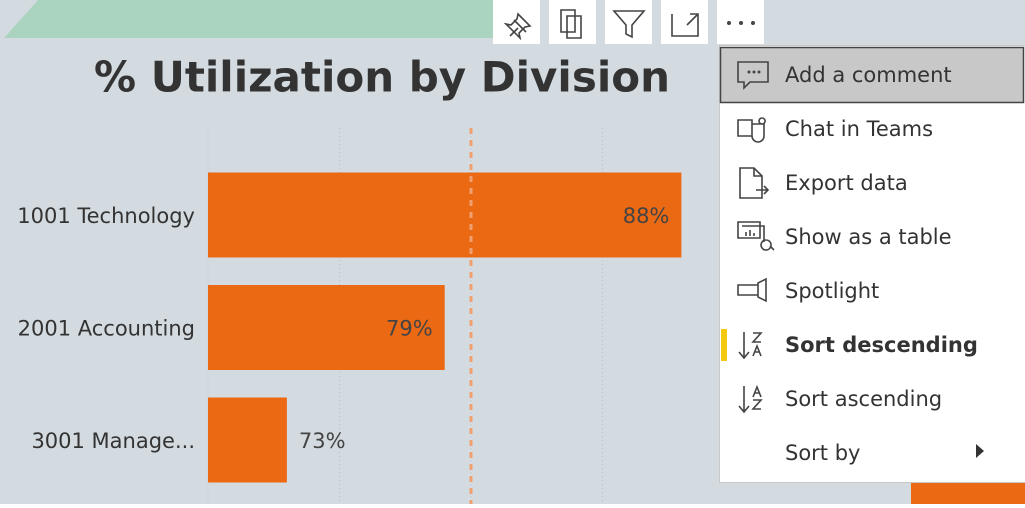 The height and width of the screenshot is (508, 1025). I want to click on focus-button, so click(684, 22).